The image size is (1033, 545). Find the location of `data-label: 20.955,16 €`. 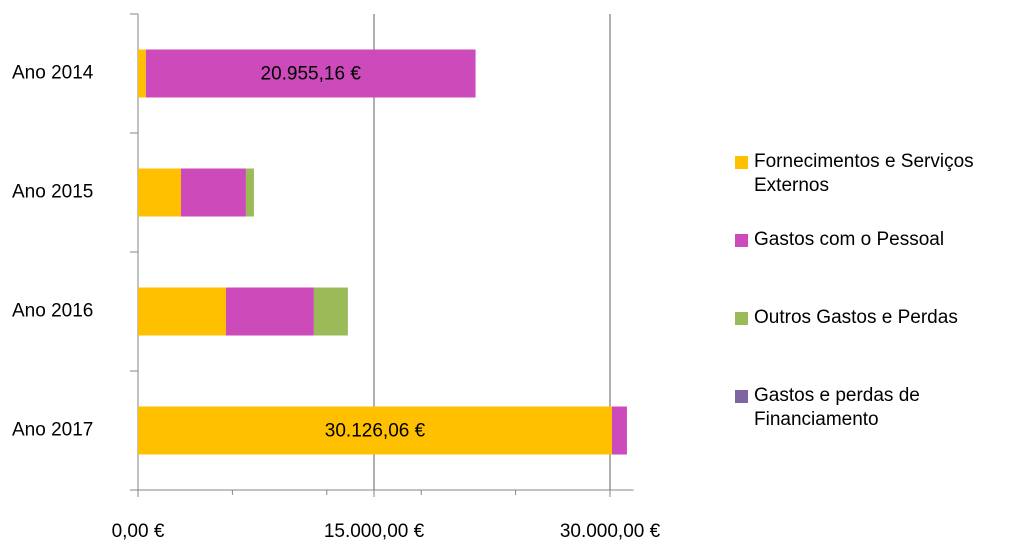

data-label: 20.955,16 € is located at coordinates (311, 74).